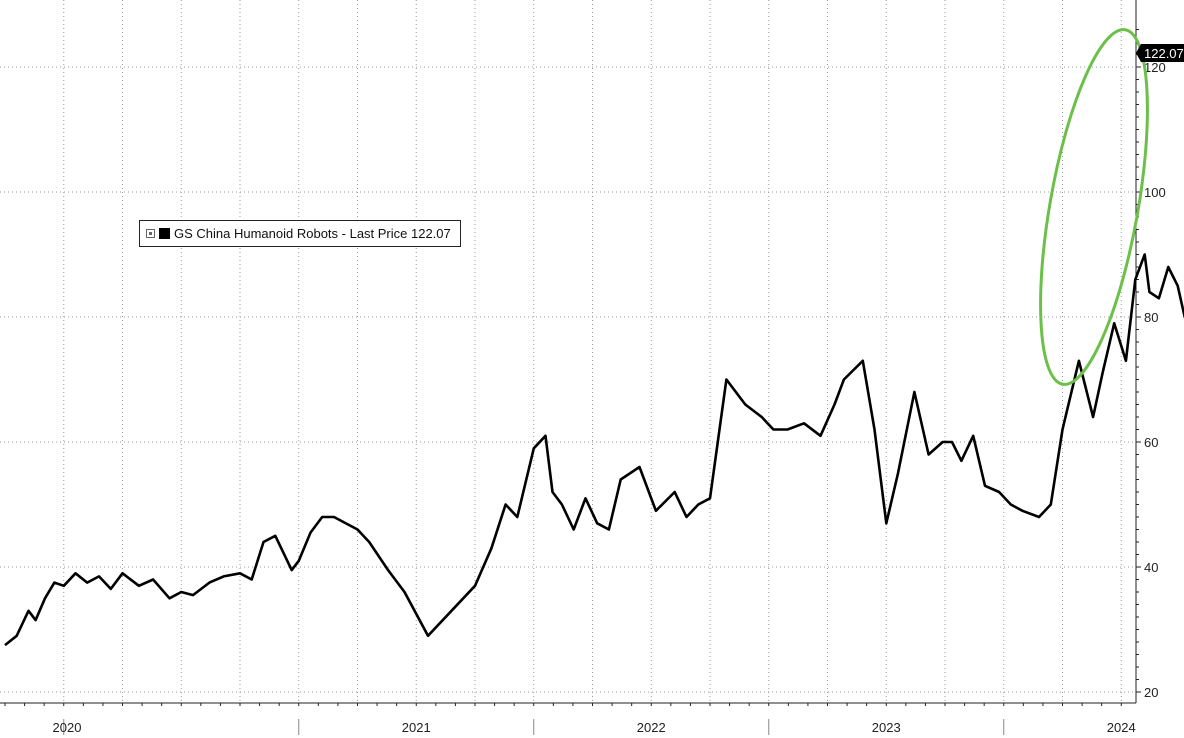 The image size is (1184, 738). I want to click on y-tick-label: 20, so click(1151, 692).